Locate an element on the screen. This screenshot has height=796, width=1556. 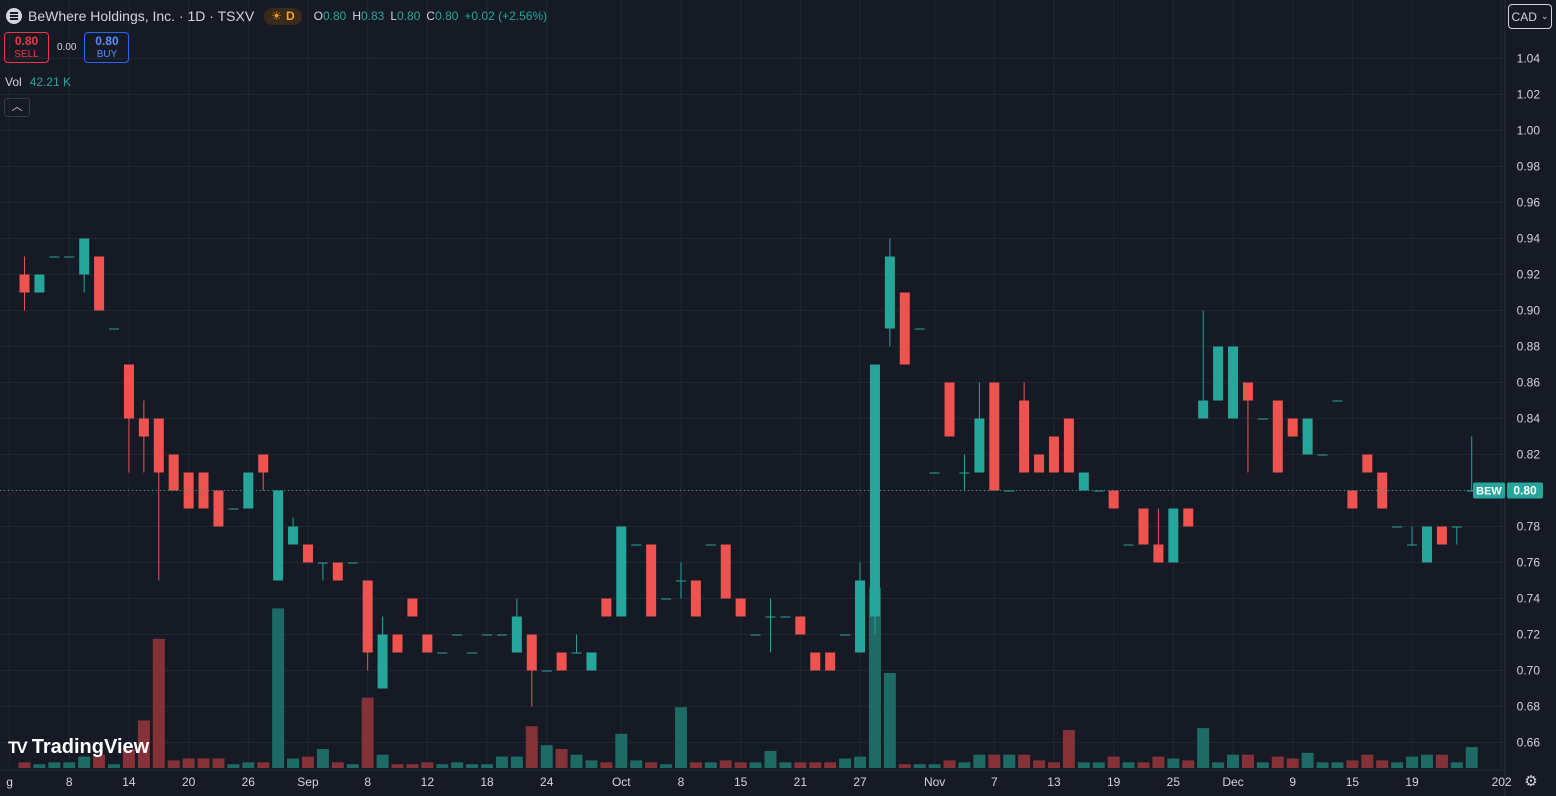
currency-label: CAD is located at coordinates (1524, 16).